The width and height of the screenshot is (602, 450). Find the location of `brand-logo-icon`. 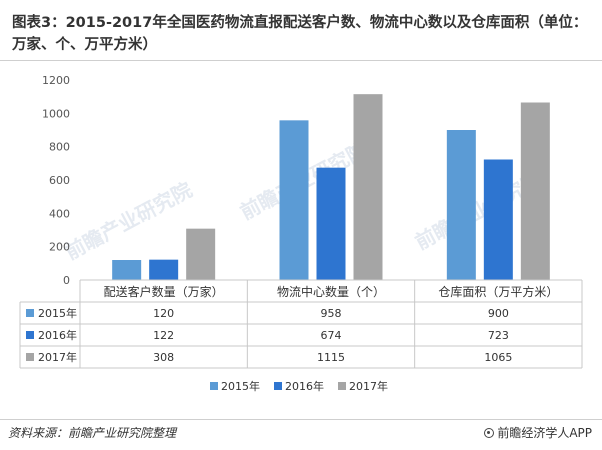

brand-logo-icon is located at coordinates (489, 432).